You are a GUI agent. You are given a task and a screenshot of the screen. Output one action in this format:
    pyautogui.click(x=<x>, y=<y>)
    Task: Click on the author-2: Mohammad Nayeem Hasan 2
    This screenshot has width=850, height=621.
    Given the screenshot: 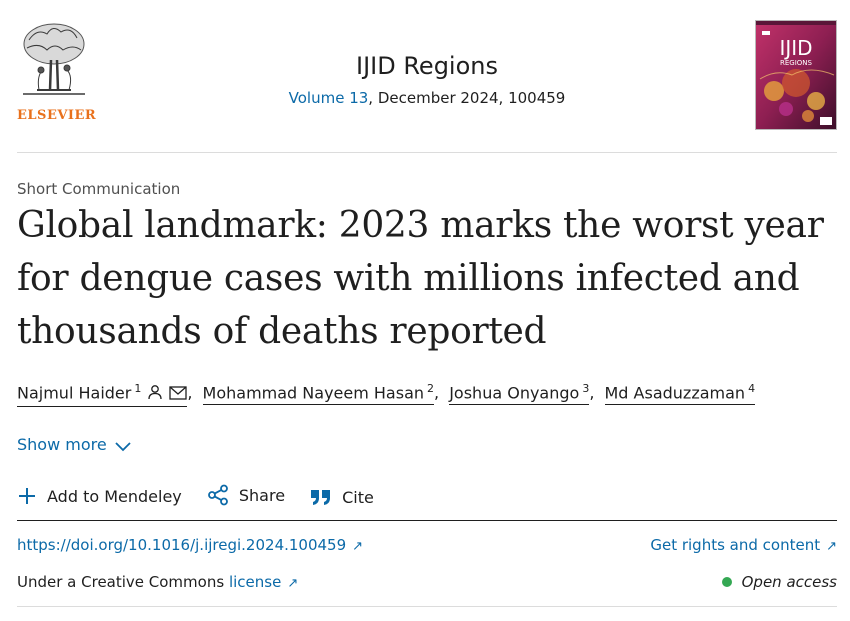 What is the action you would take?
    pyautogui.click(x=318, y=394)
    